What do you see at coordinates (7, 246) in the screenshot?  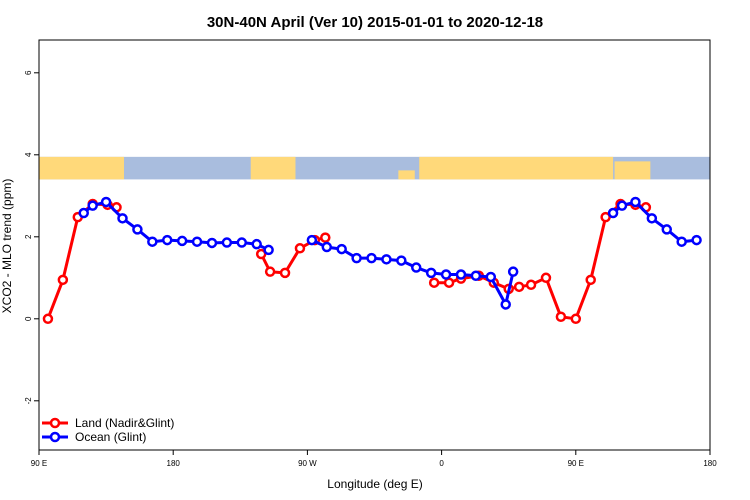 I see `y-axis-label: XCO2 - MLO trend (ppm)` at bounding box center [7, 246].